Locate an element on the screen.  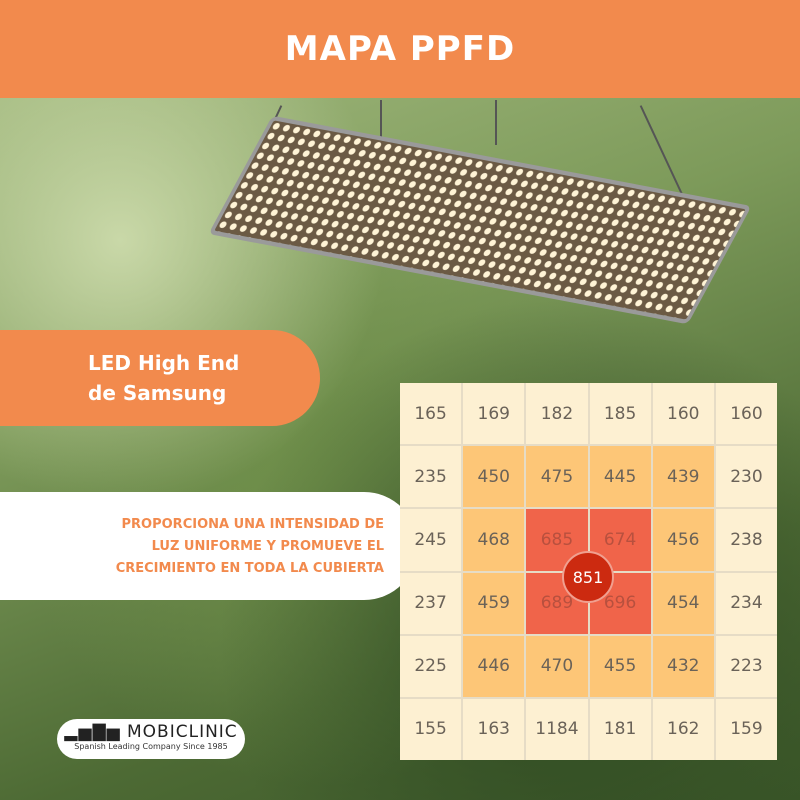
heatmap-cell: 475 is located at coordinates (557, 477).